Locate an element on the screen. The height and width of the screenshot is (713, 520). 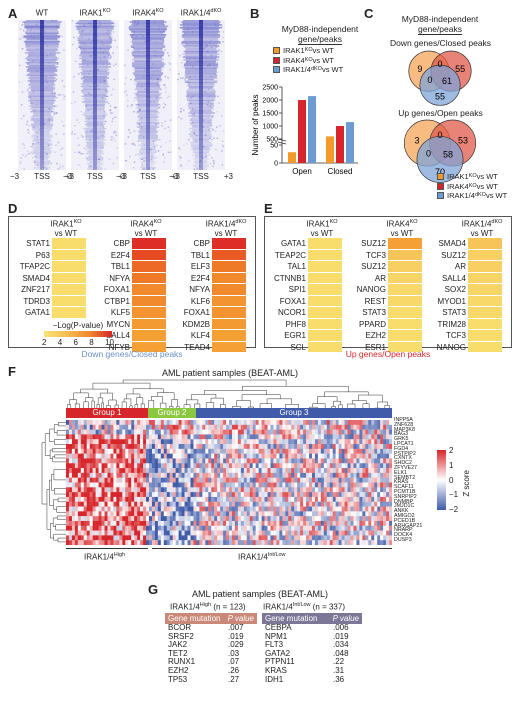
intlow-group-label: IRAK1/4Int/Low is located at coordinates (262, 557).